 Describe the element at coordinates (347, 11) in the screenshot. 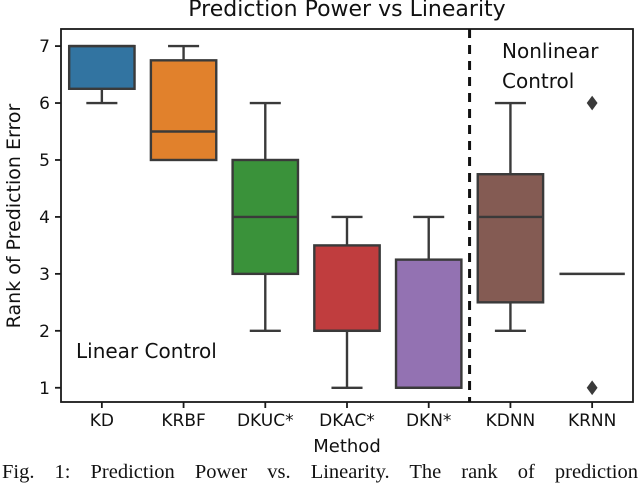

I see `chart-title: Prediction Power vs Linearity` at that location.